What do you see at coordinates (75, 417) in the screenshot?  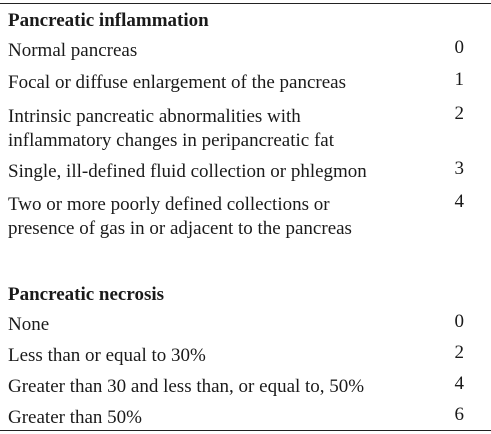 I see `row-label: Greater than 50%` at bounding box center [75, 417].